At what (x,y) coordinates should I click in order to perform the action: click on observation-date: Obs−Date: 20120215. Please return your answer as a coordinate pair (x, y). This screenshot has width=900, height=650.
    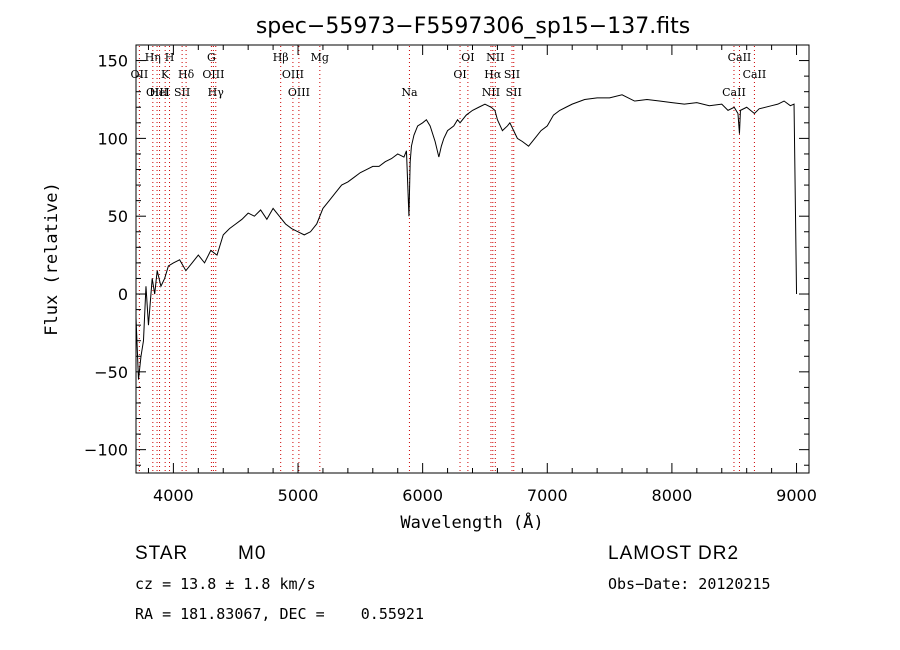
    Looking at the image, I should click on (689, 584).